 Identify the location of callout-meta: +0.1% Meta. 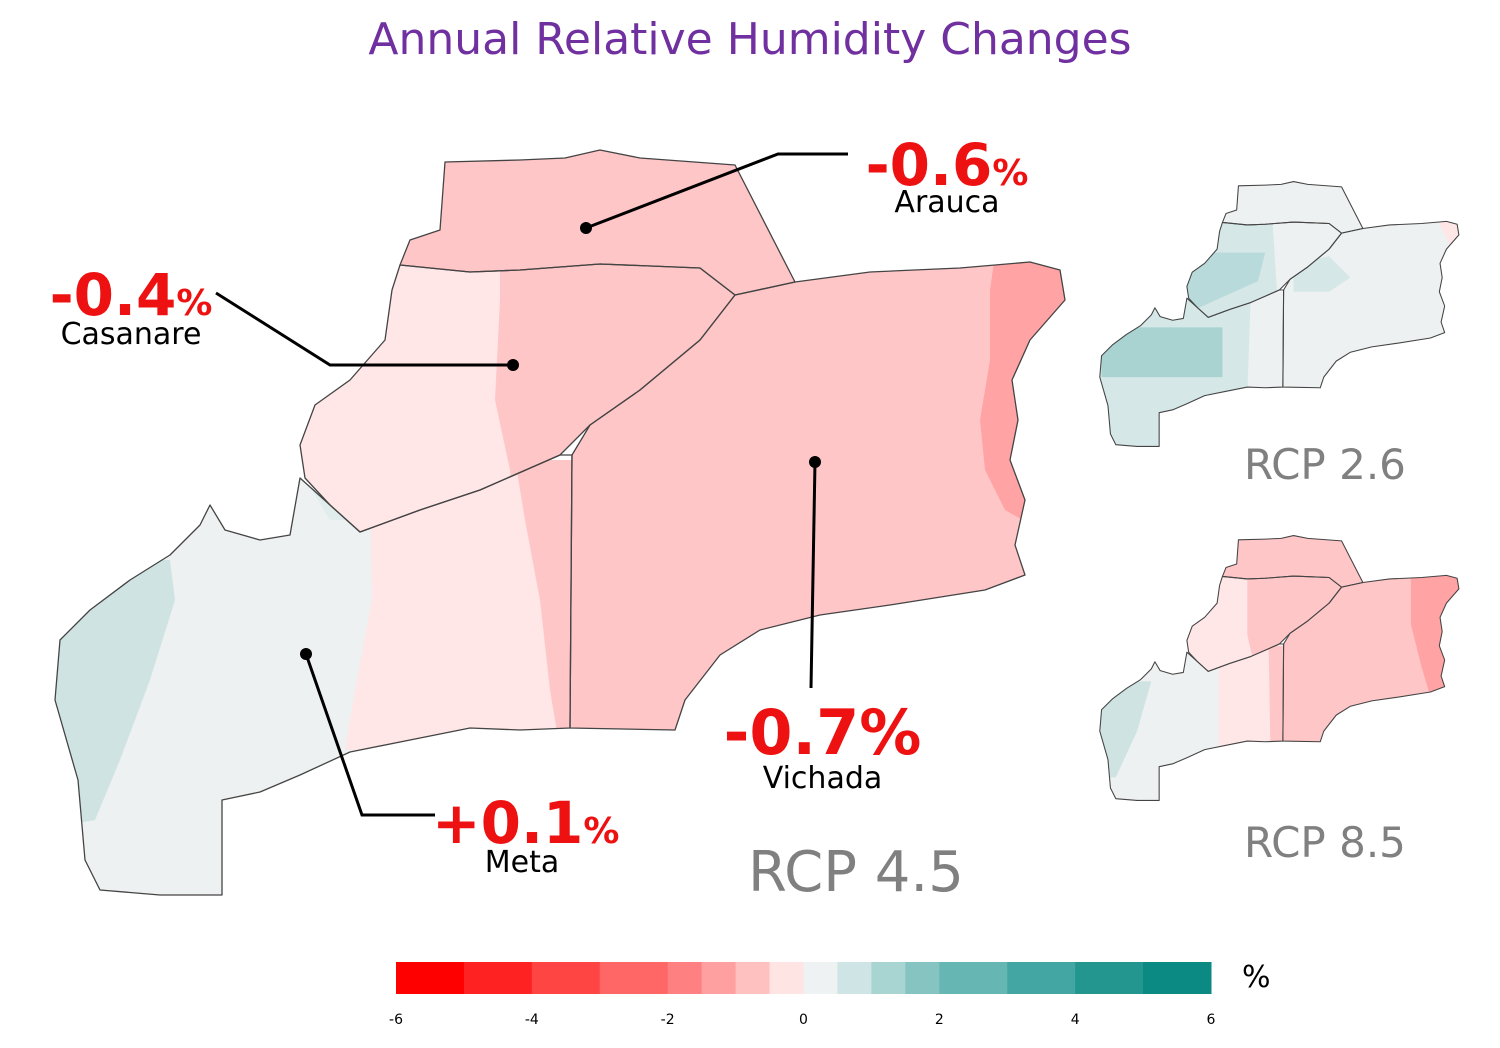
(526, 834).